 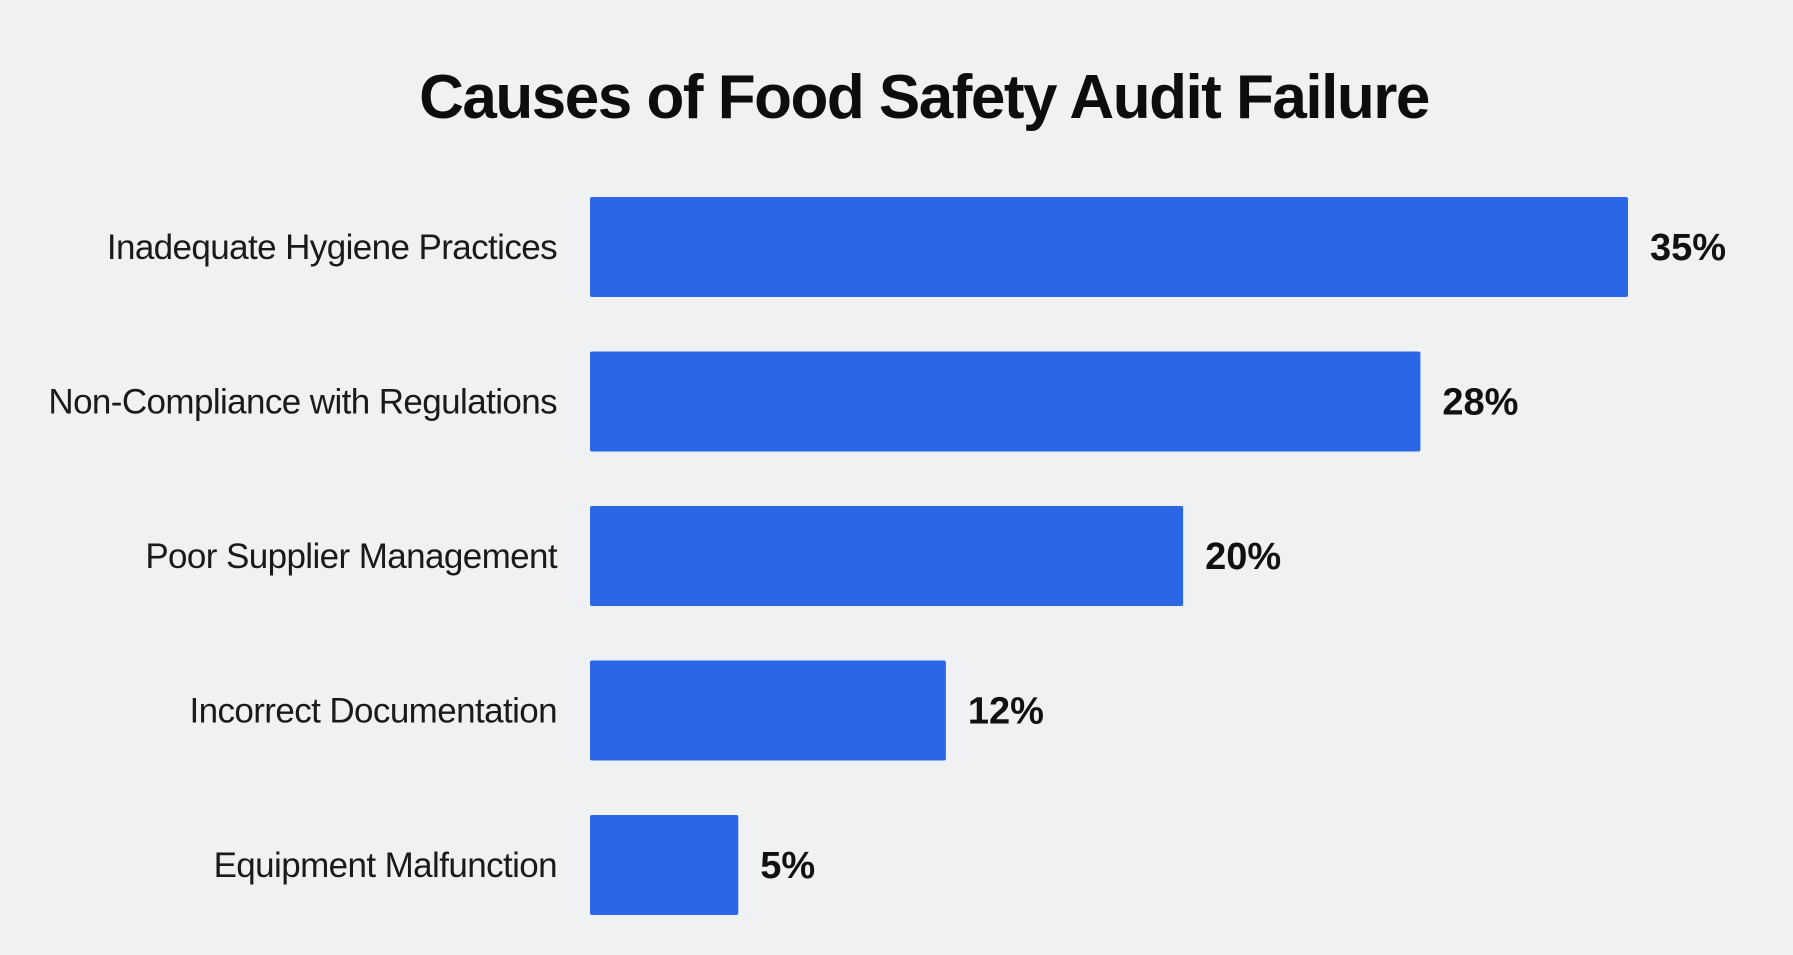 What do you see at coordinates (1688, 248) in the screenshot?
I see `value-label: 35%` at bounding box center [1688, 248].